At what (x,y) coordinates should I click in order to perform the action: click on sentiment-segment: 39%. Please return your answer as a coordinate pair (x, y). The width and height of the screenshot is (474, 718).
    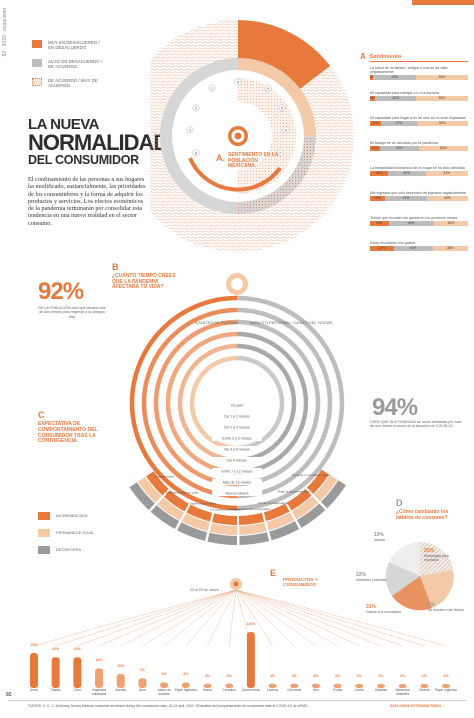
    Looking at the image, I should click on (406, 174).